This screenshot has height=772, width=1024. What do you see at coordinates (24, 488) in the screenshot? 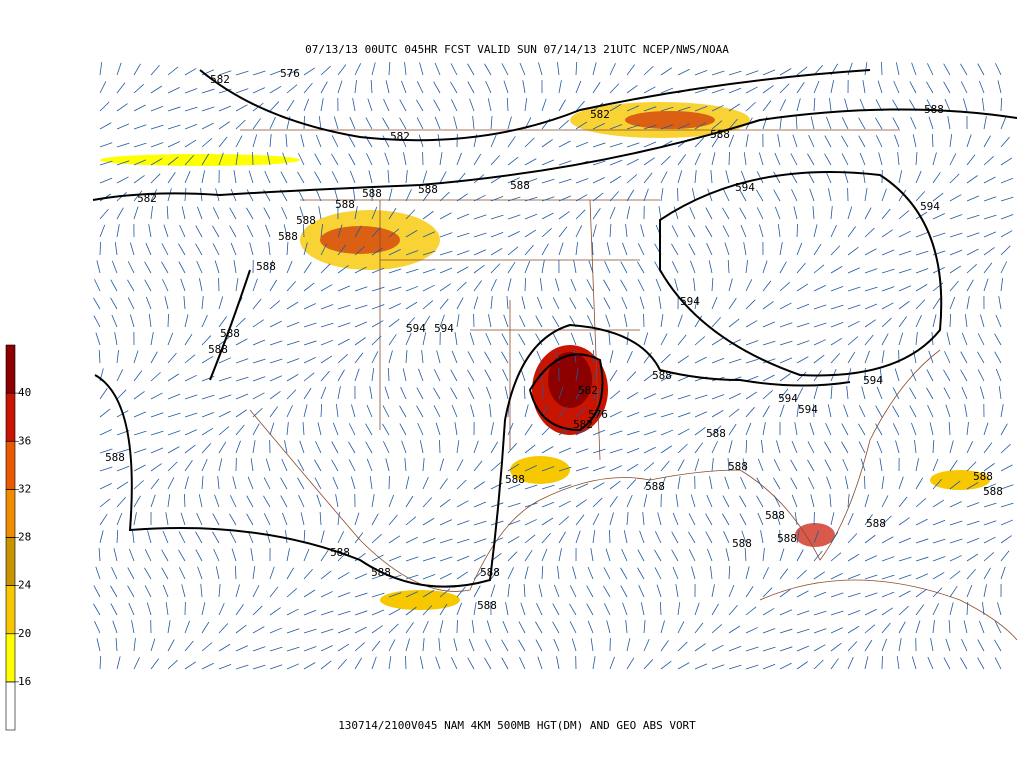
I see `colorbar-label: 32` at bounding box center [24, 488].